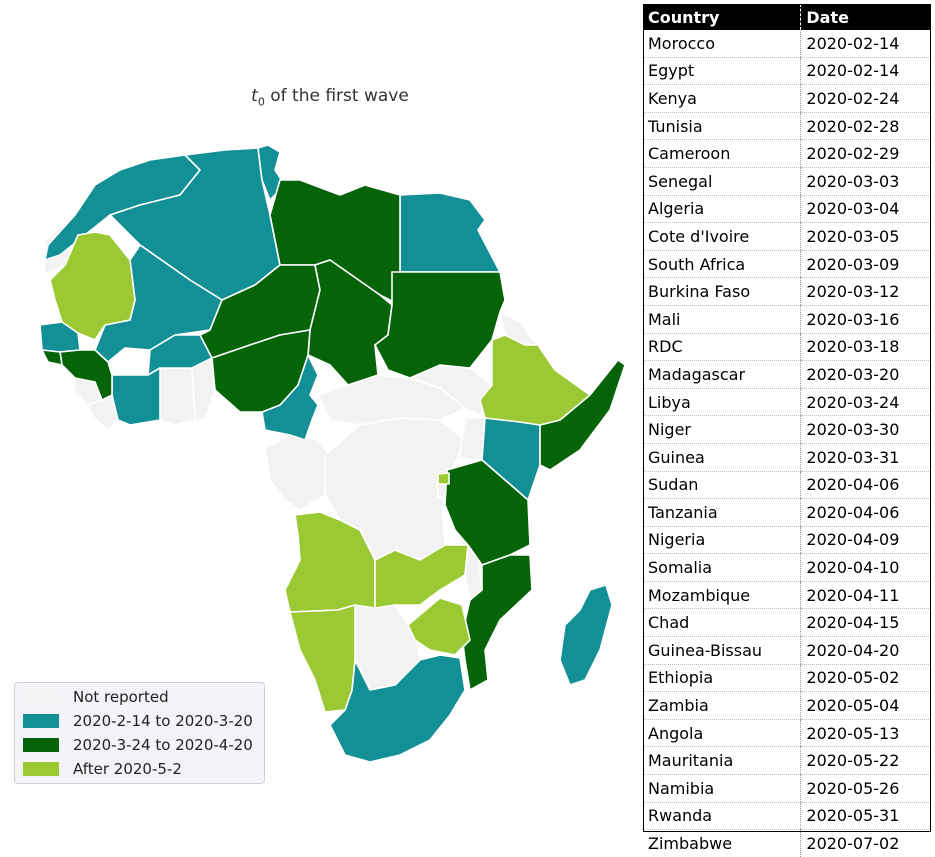 The width and height of the screenshot is (935, 857). I want to click on table-row: Tunisia 2020-02-28, so click(787, 126).